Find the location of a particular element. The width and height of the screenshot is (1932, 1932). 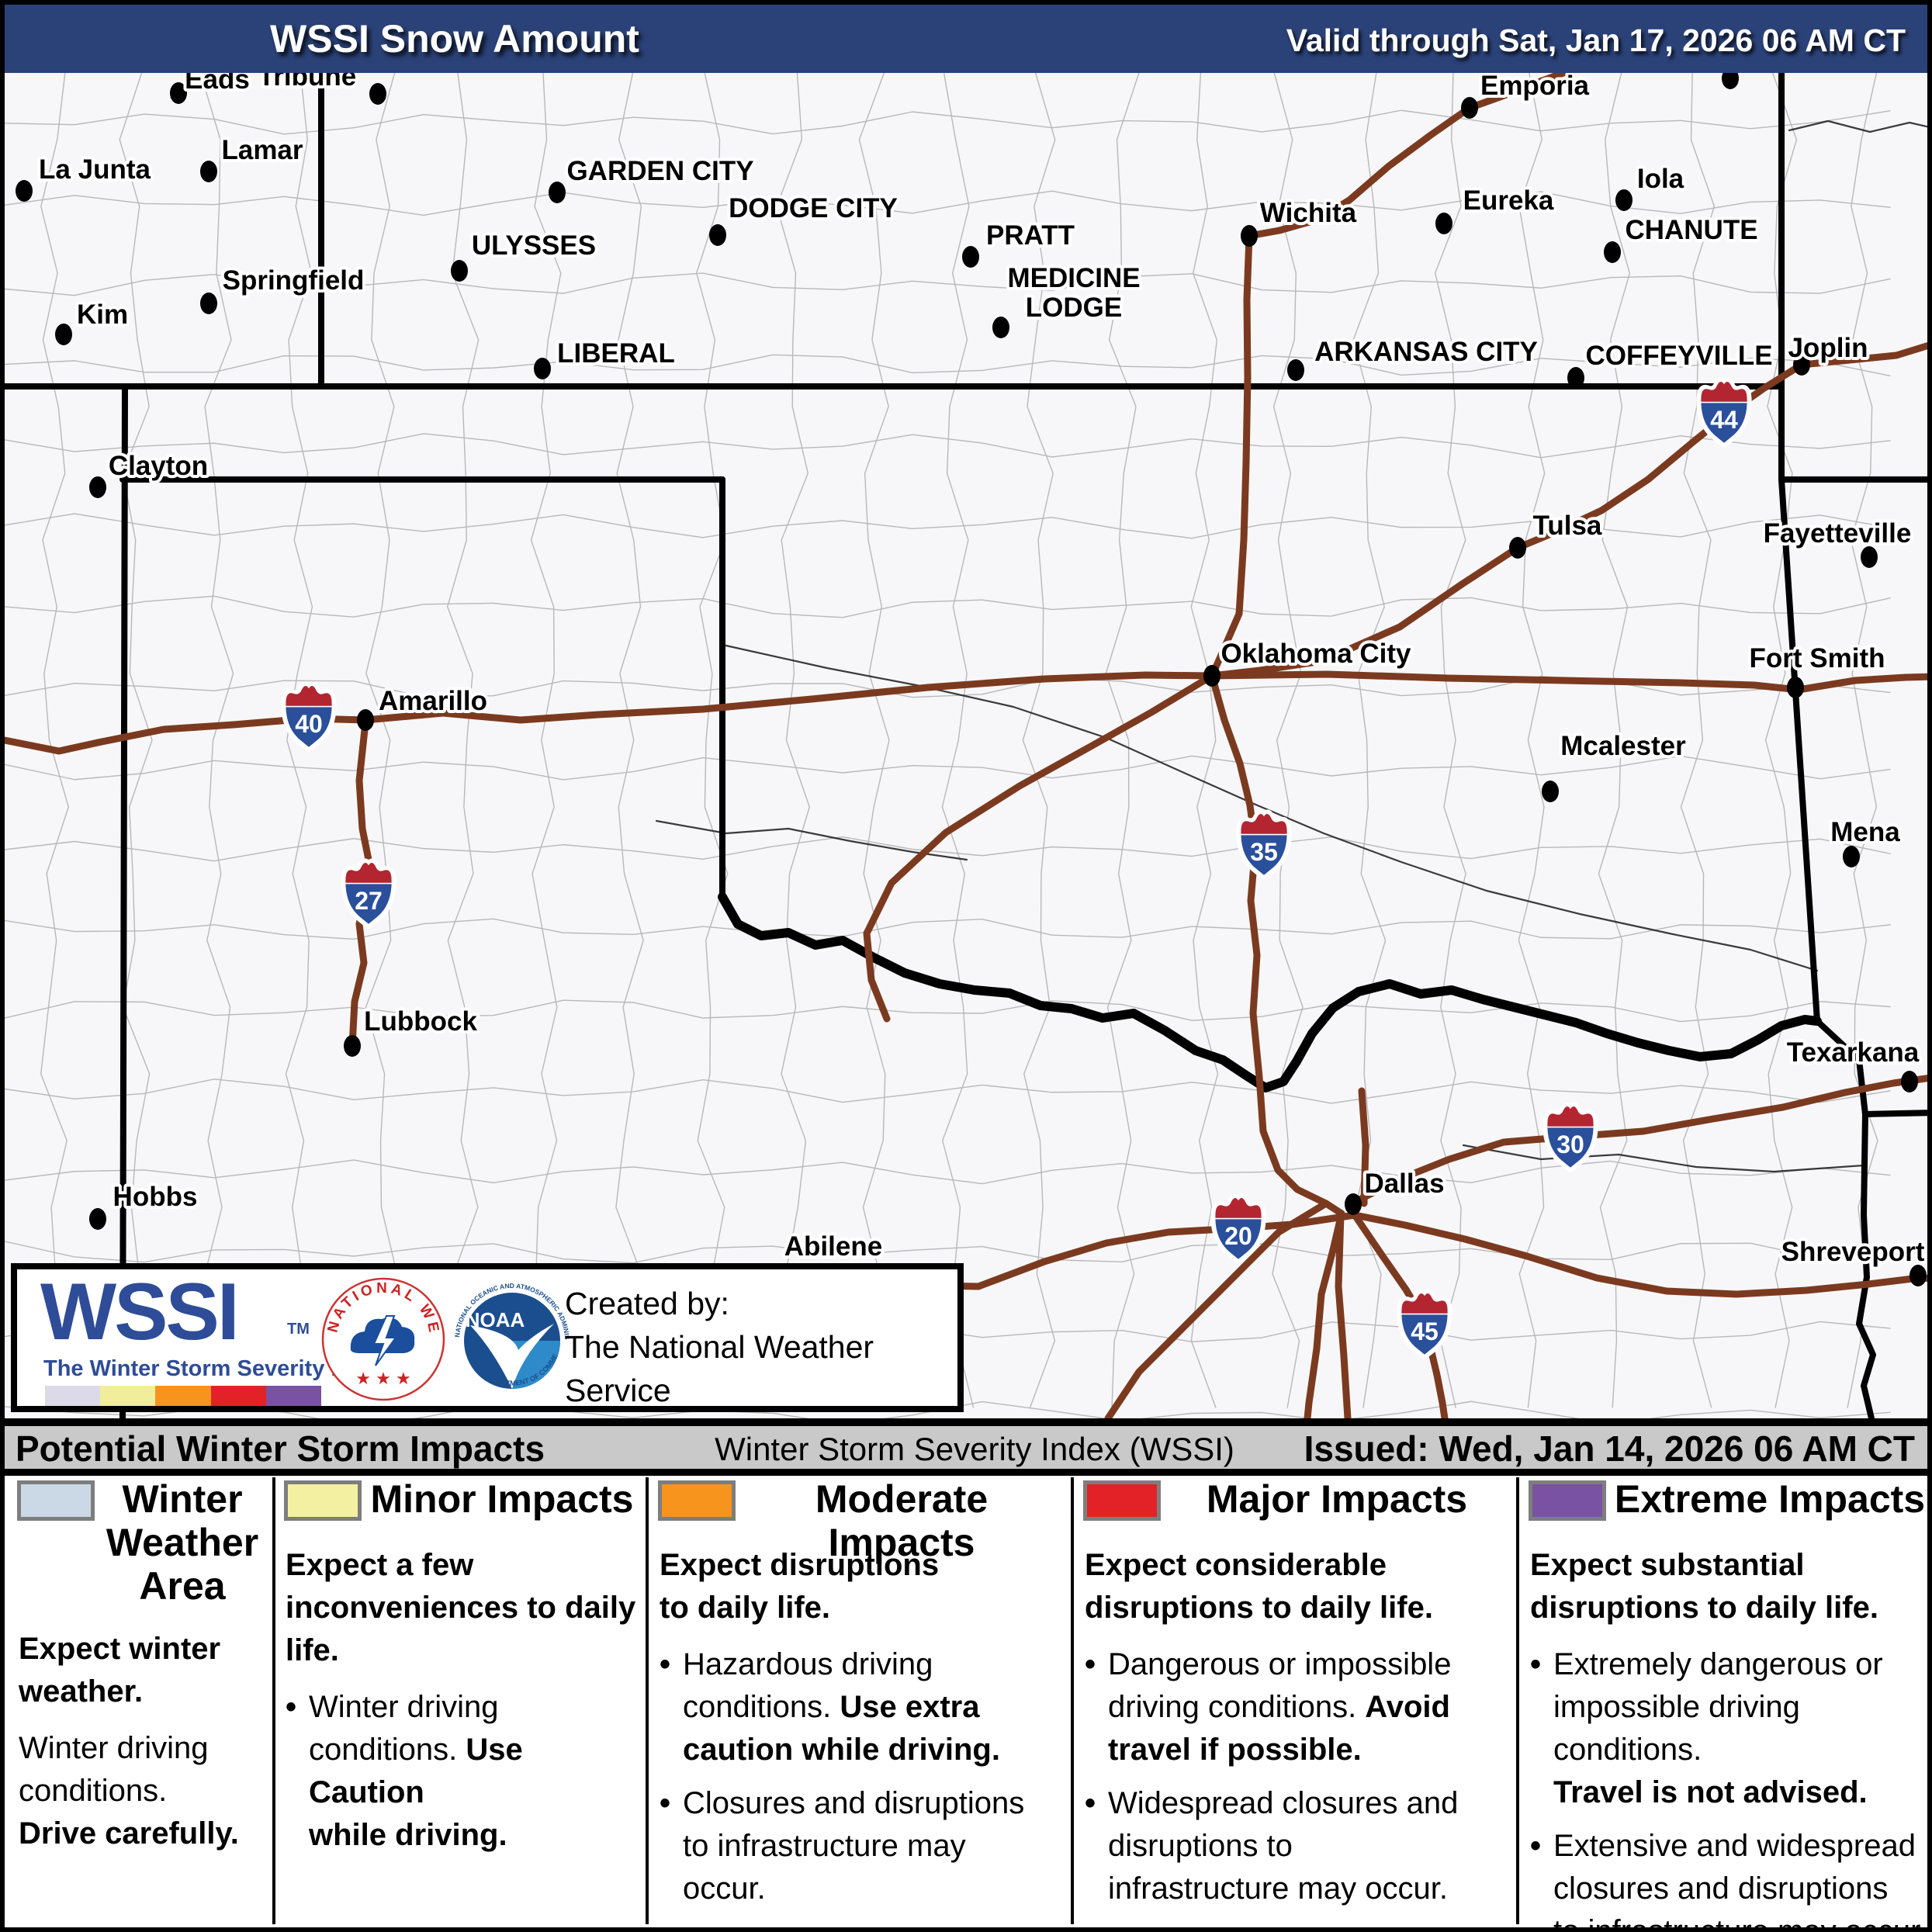

city-label: Tribune is located at coordinates (307, 76).